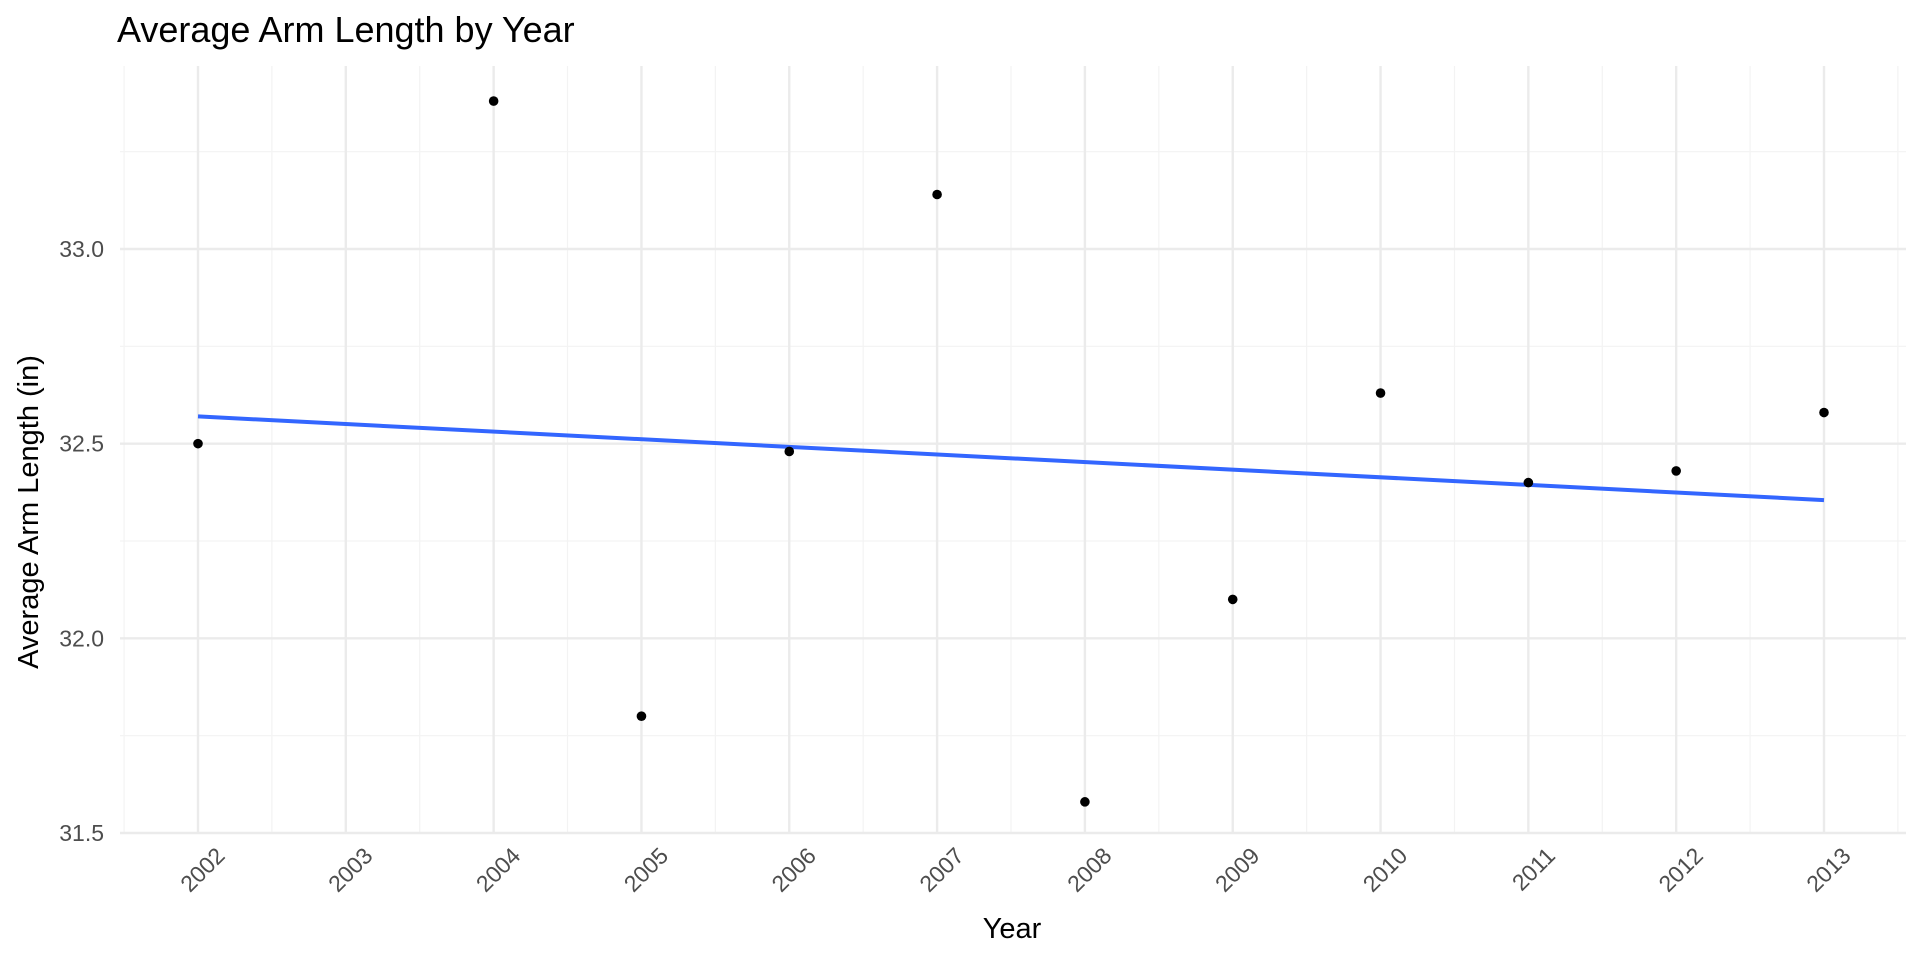  What do you see at coordinates (81, 638) in the screenshot?
I see `y-tick-label: 32.0` at bounding box center [81, 638].